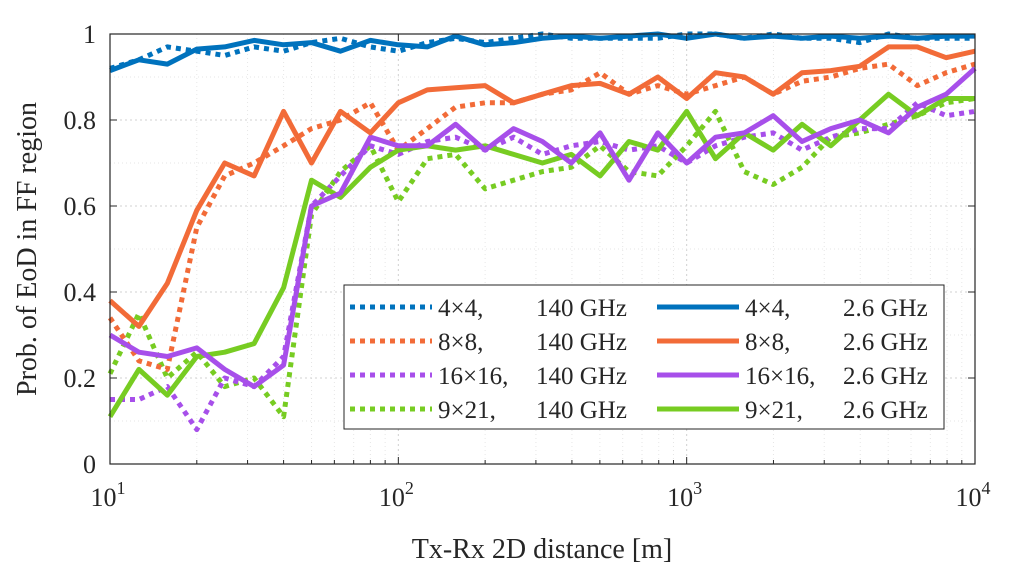  I want to click on x-axis-label: Tx-Rx 2D distance [m], so click(542, 549).